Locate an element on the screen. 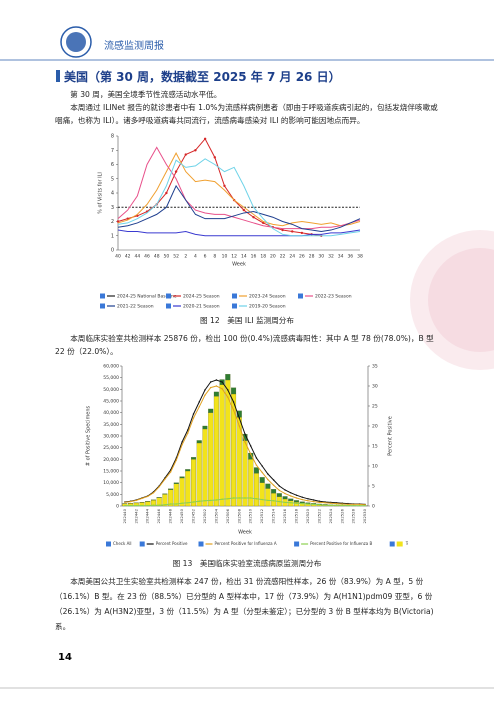 Image resolution: width=494 pixels, height=705 pixels. y-tick-label: 20,000 is located at coordinates (111, 460).